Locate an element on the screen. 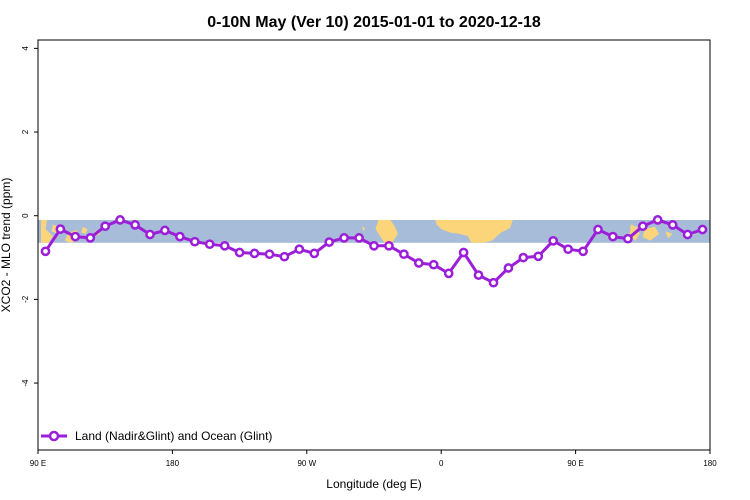 The width and height of the screenshot is (750, 500). y-tick-label: -4 is located at coordinates (25, 383).